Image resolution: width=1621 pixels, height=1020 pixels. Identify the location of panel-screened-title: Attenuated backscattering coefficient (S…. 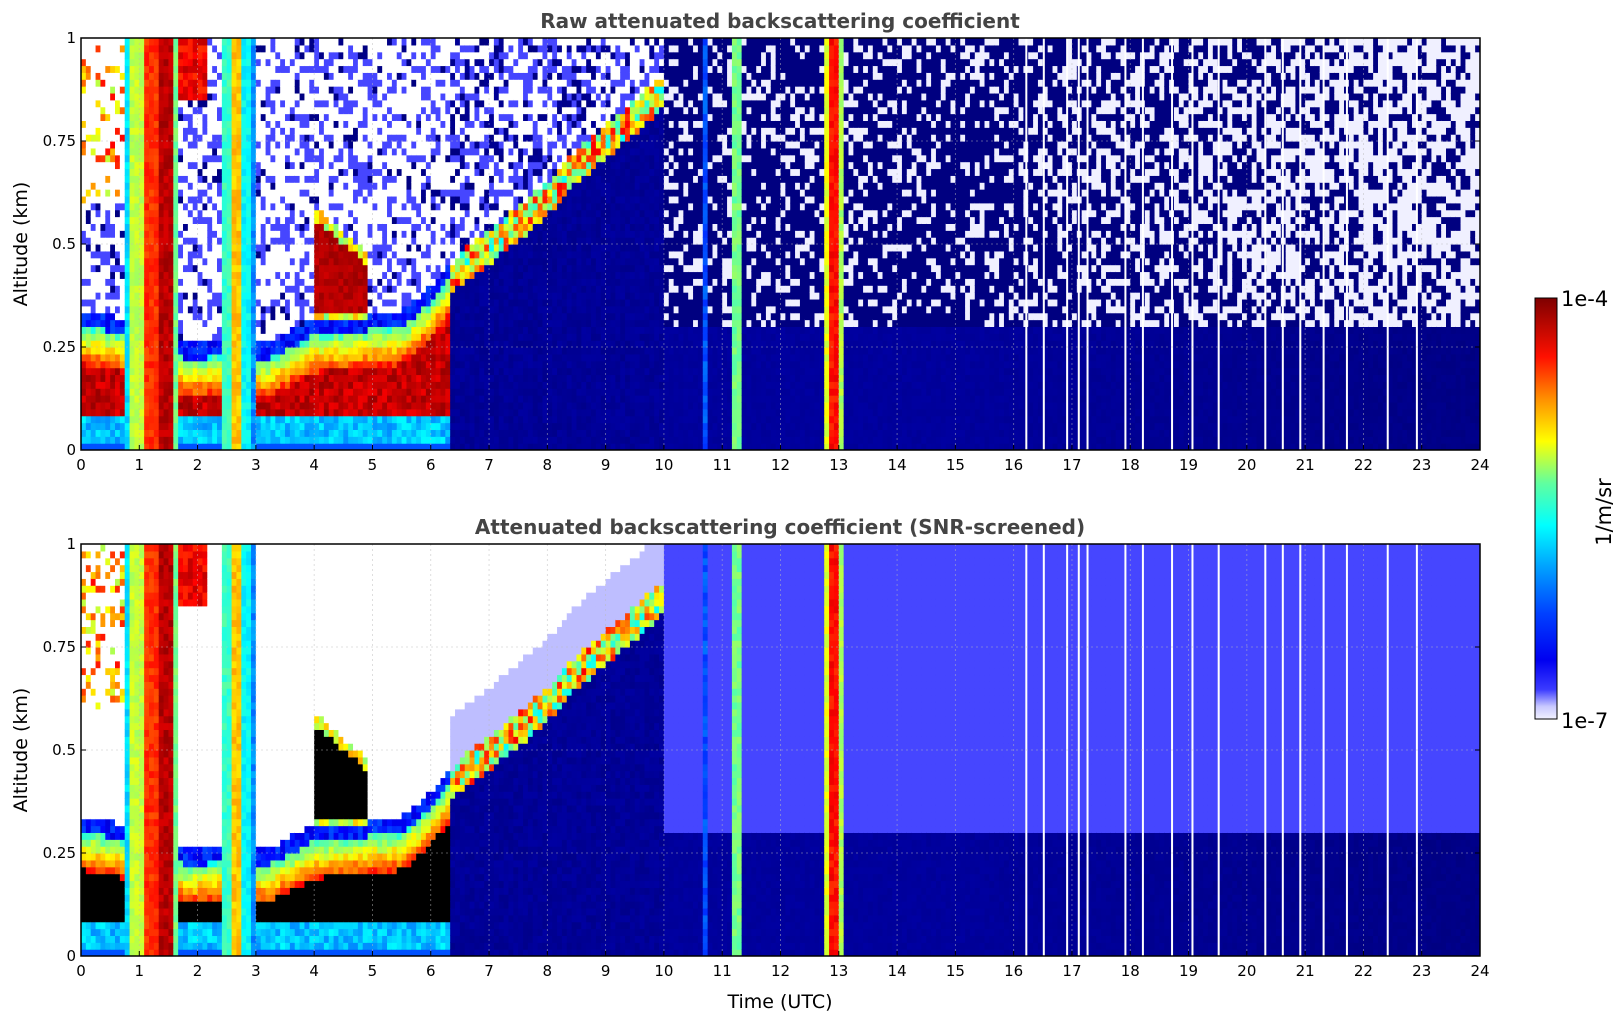
(780, 527).